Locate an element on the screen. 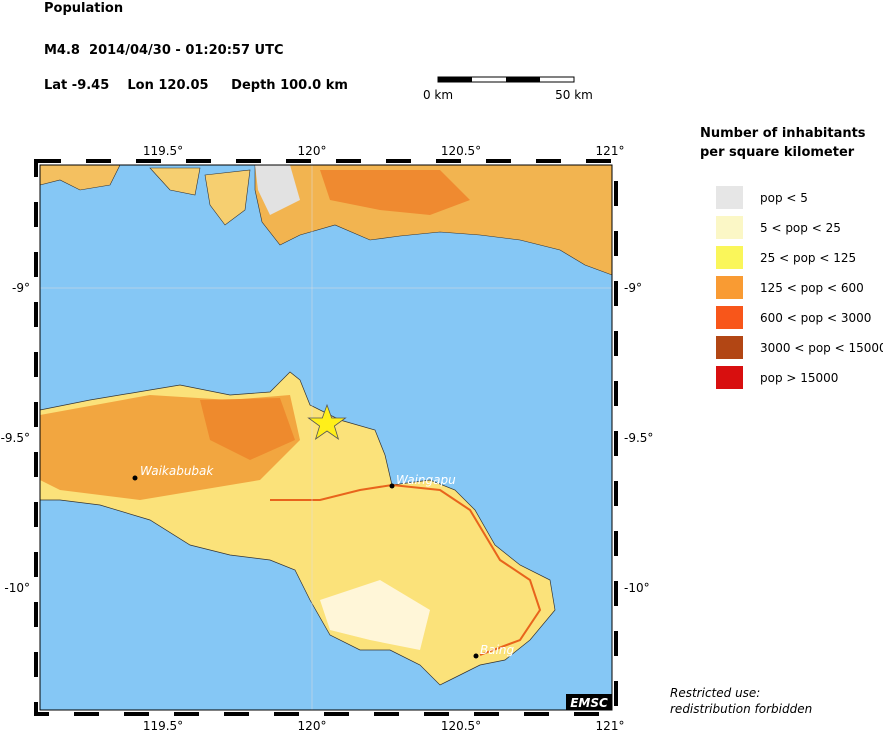 The image size is (883, 732). legend-label: 600 < pop < 3000 is located at coordinates (815, 318).